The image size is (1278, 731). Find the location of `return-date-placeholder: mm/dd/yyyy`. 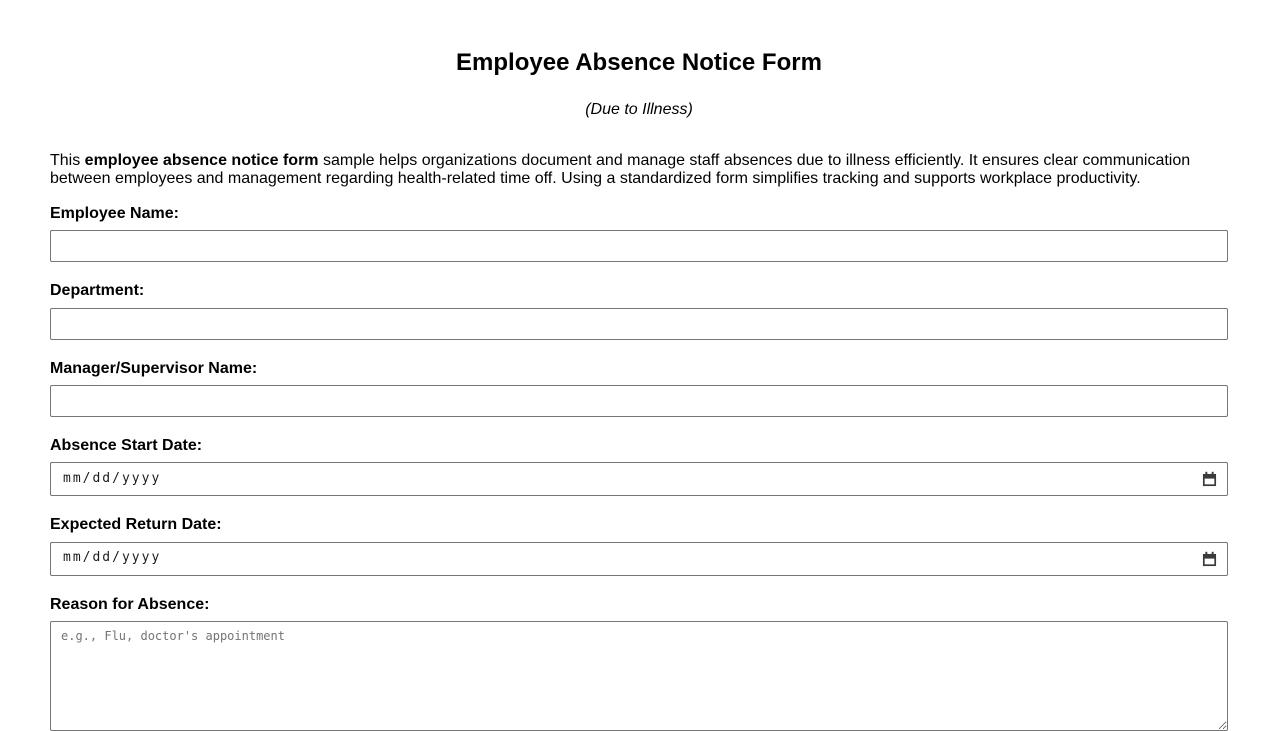

return-date-placeholder: mm/dd/yyyy is located at coordinates (112, 558).